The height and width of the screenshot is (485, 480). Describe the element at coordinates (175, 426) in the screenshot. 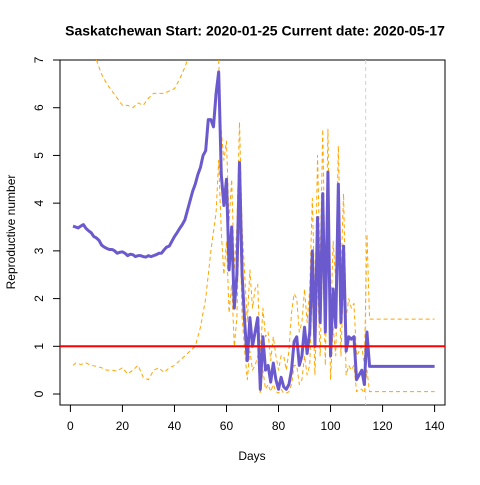

I see `x-tick-label: 40` at that location.